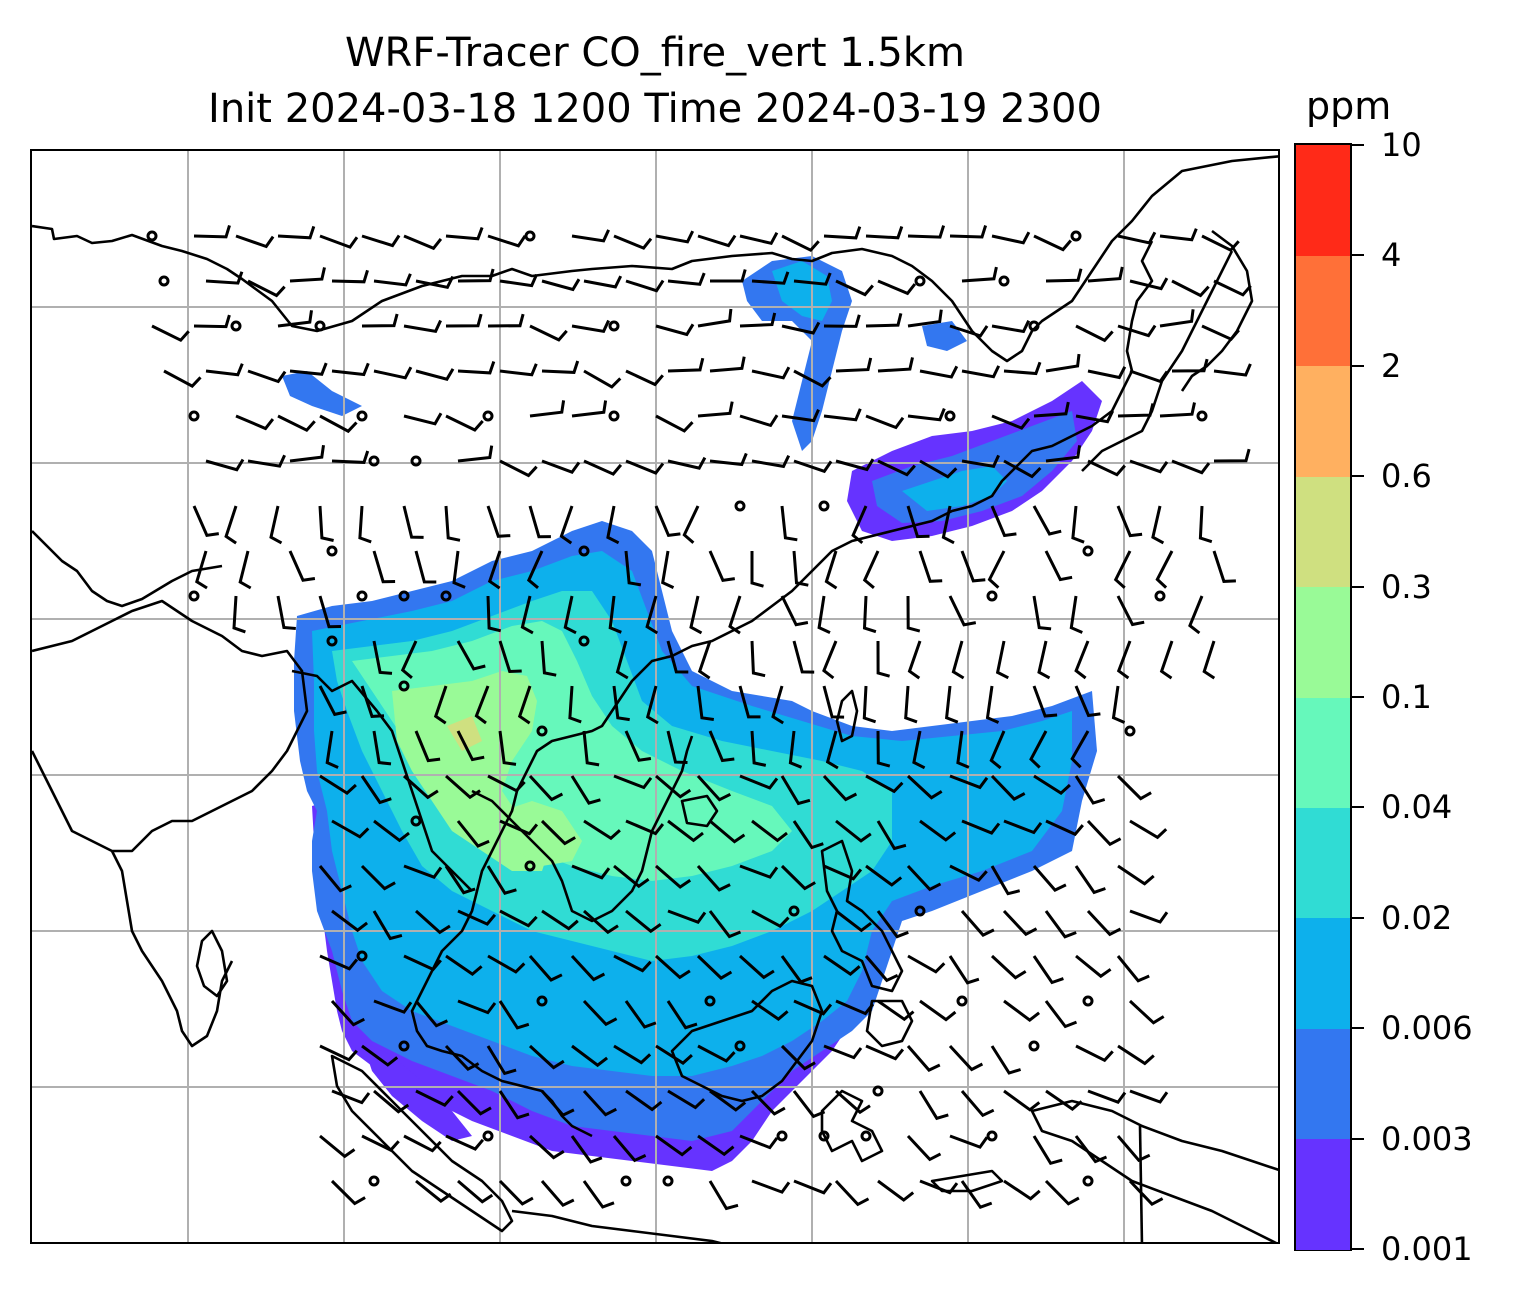  I want to click on coastline-new-guinea, so click(1154, 1170).